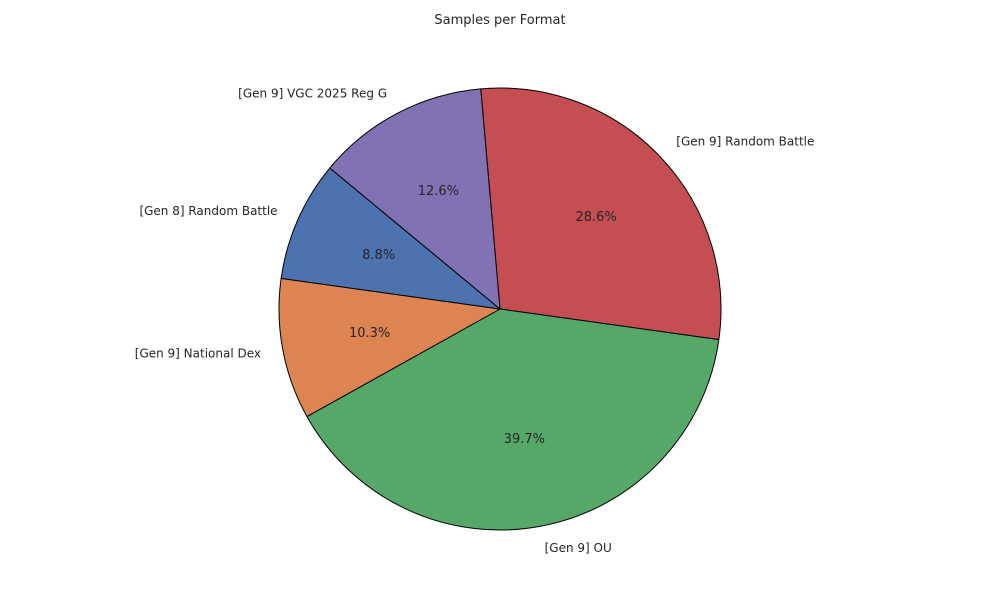 This screenshot has width=1000, height=604. What do you see at coordinates (745, 142) in the screenshot?
I see `slice-category-label: [Gen 9] Random Battle` at bounding box center [745, 142].